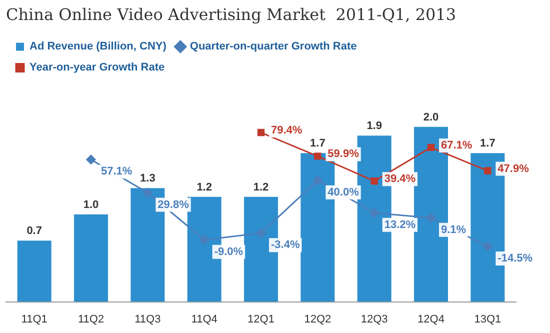  What do you see at coordinates (374, 126) in the screenshot?
I see `data-label: 1.9` at bounding box center [374, 126].